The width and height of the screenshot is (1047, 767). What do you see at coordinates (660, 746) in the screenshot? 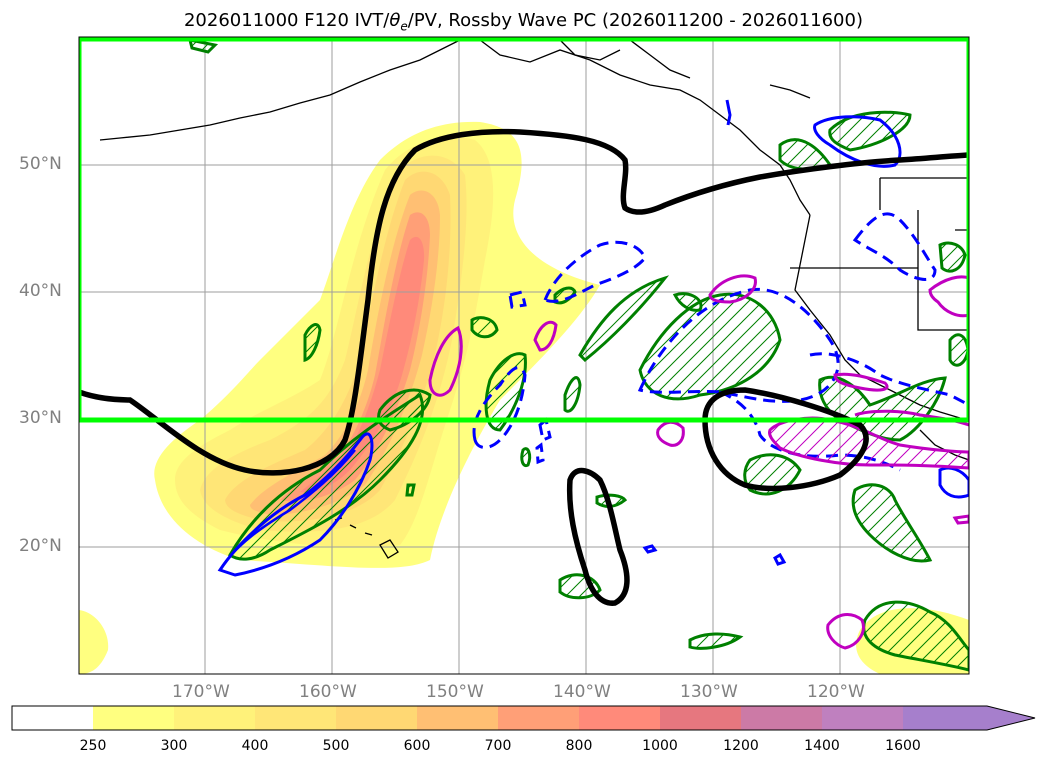
I see `colorbar-label-1000: 1000` at bounding box center [660, 746].